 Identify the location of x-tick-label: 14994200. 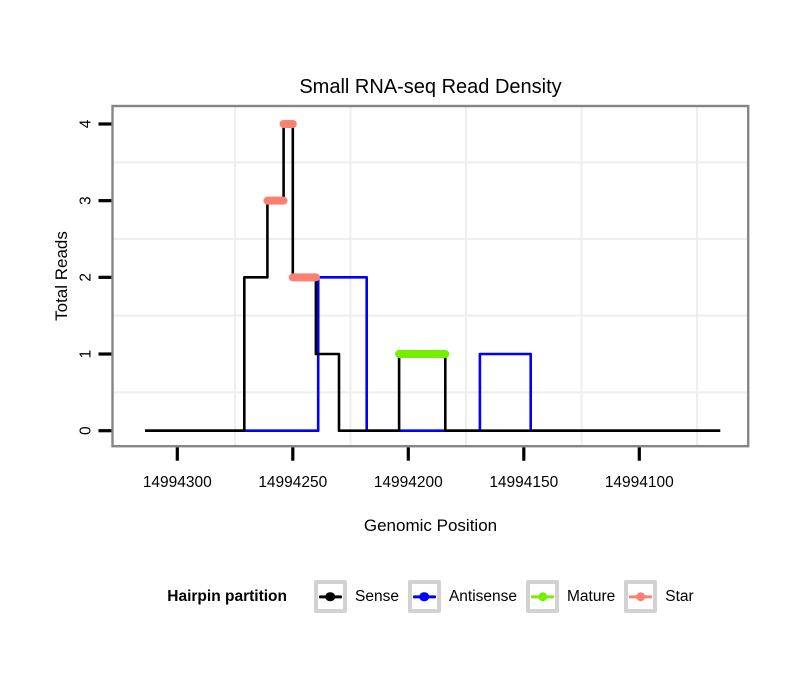
(408, 482).